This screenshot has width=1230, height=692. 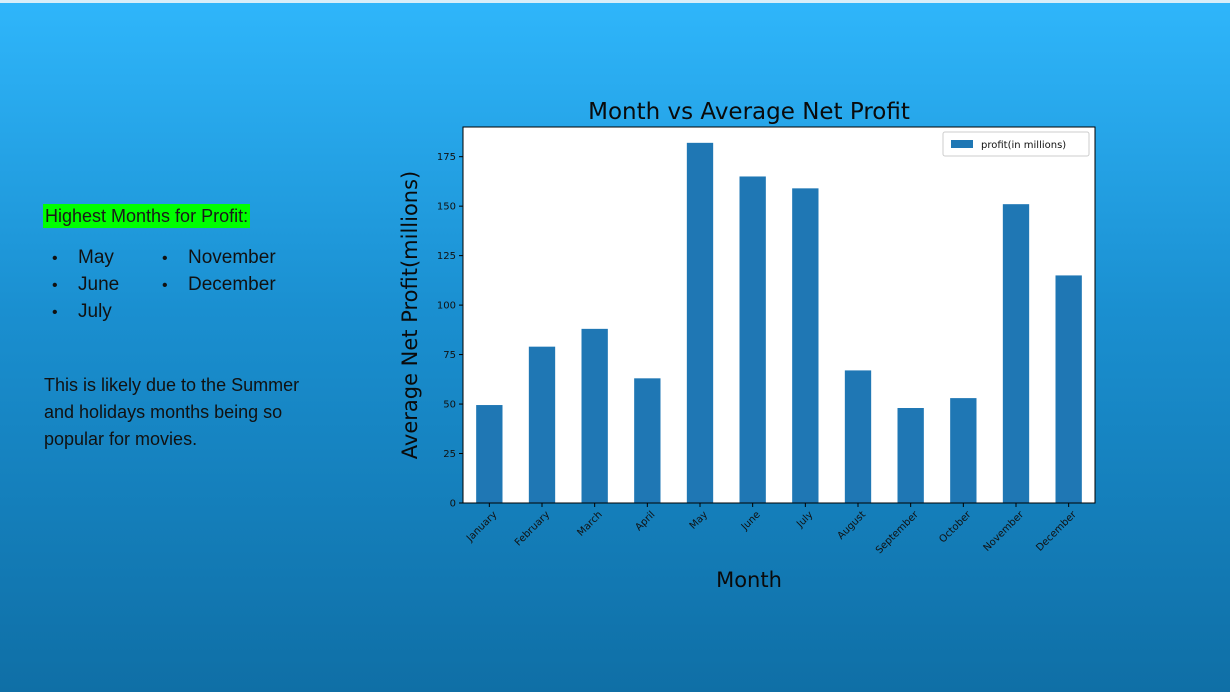 What do you see at coordinates (446, 256) in the screenshot?
I see `y-tick-label: 125` at bounding box center [446, 256].